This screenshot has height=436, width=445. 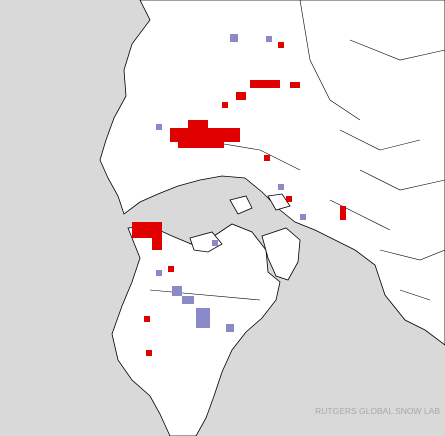 What do you see at coordinates (377, 411) in the screenshot?
I see `map-credit: RUTGERS GLOBAL SNOW LAB` at bounding box center [377, 411].